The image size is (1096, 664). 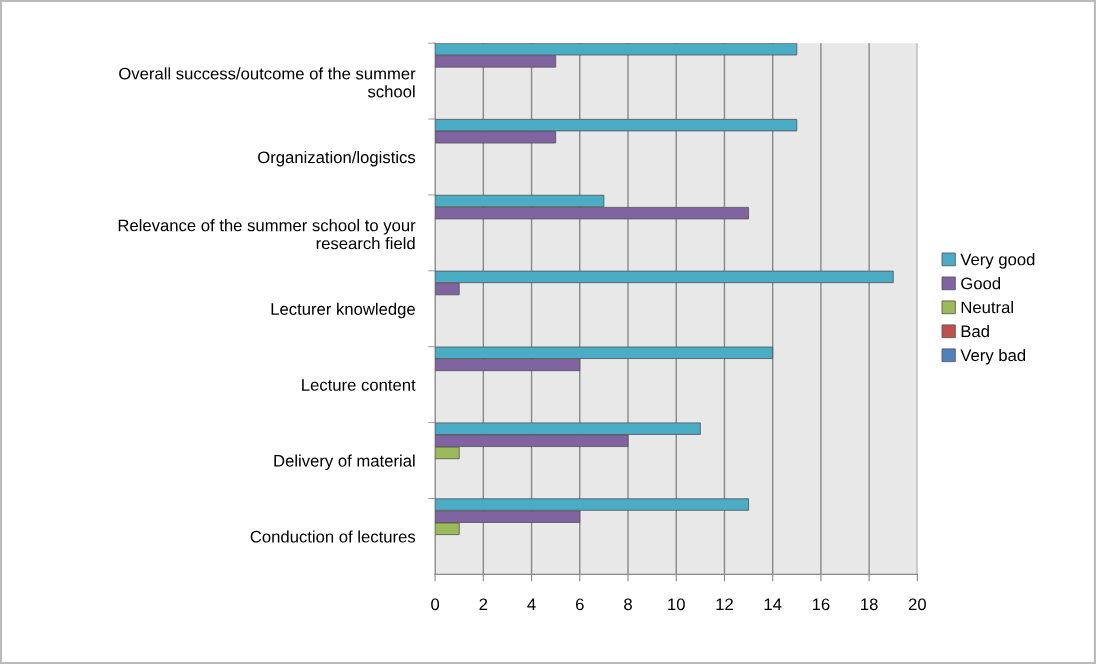 I want to click on legend-label: Very good, so click(x=997, y=261).